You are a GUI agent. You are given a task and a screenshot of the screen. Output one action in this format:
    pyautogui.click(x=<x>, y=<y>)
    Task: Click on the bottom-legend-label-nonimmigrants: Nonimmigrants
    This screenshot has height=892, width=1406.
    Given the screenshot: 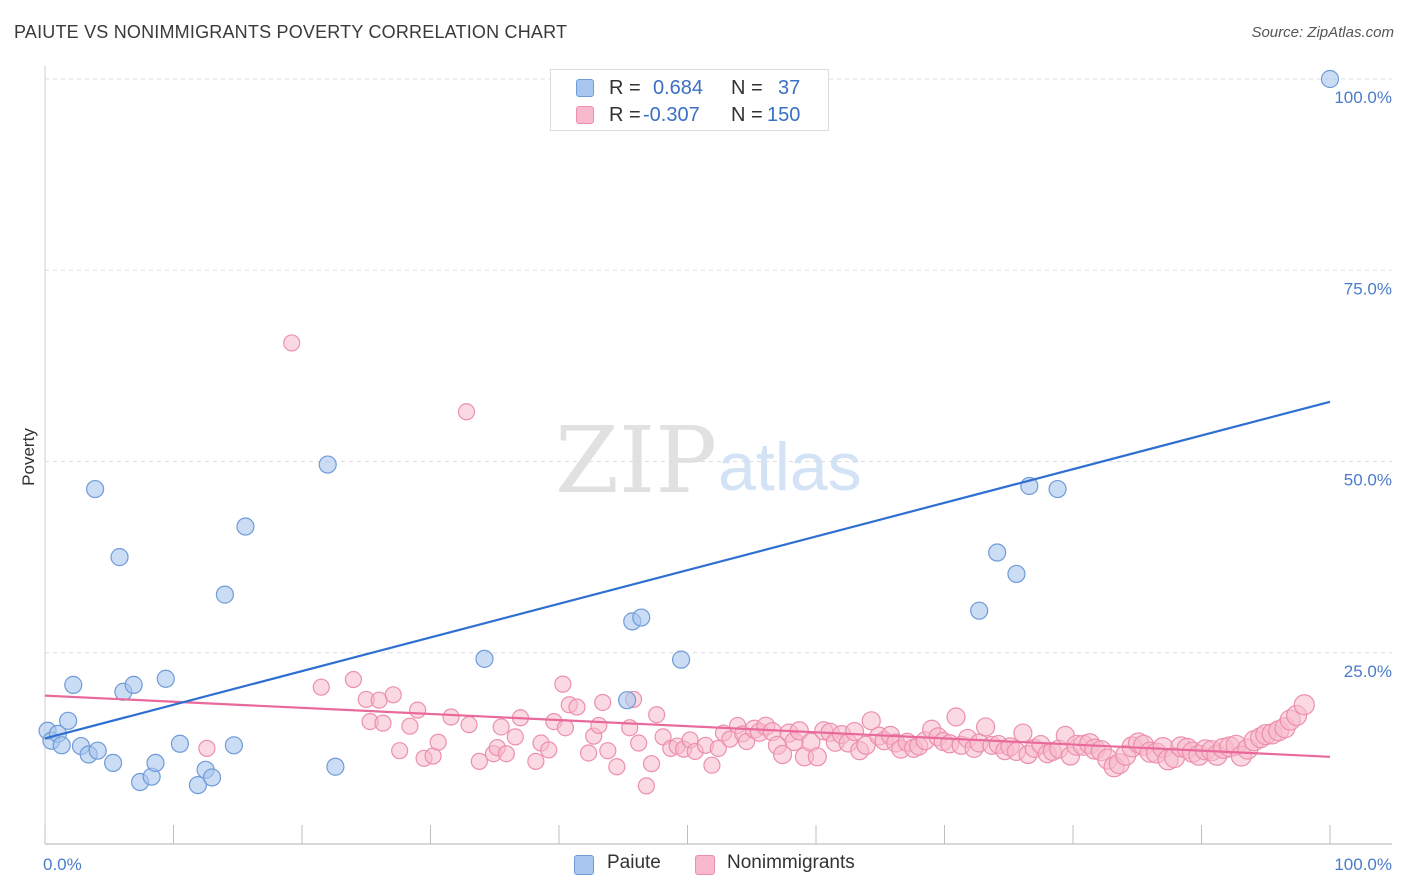 What is the action you would take?
    pyautogui.click(x=791, y=862)
    